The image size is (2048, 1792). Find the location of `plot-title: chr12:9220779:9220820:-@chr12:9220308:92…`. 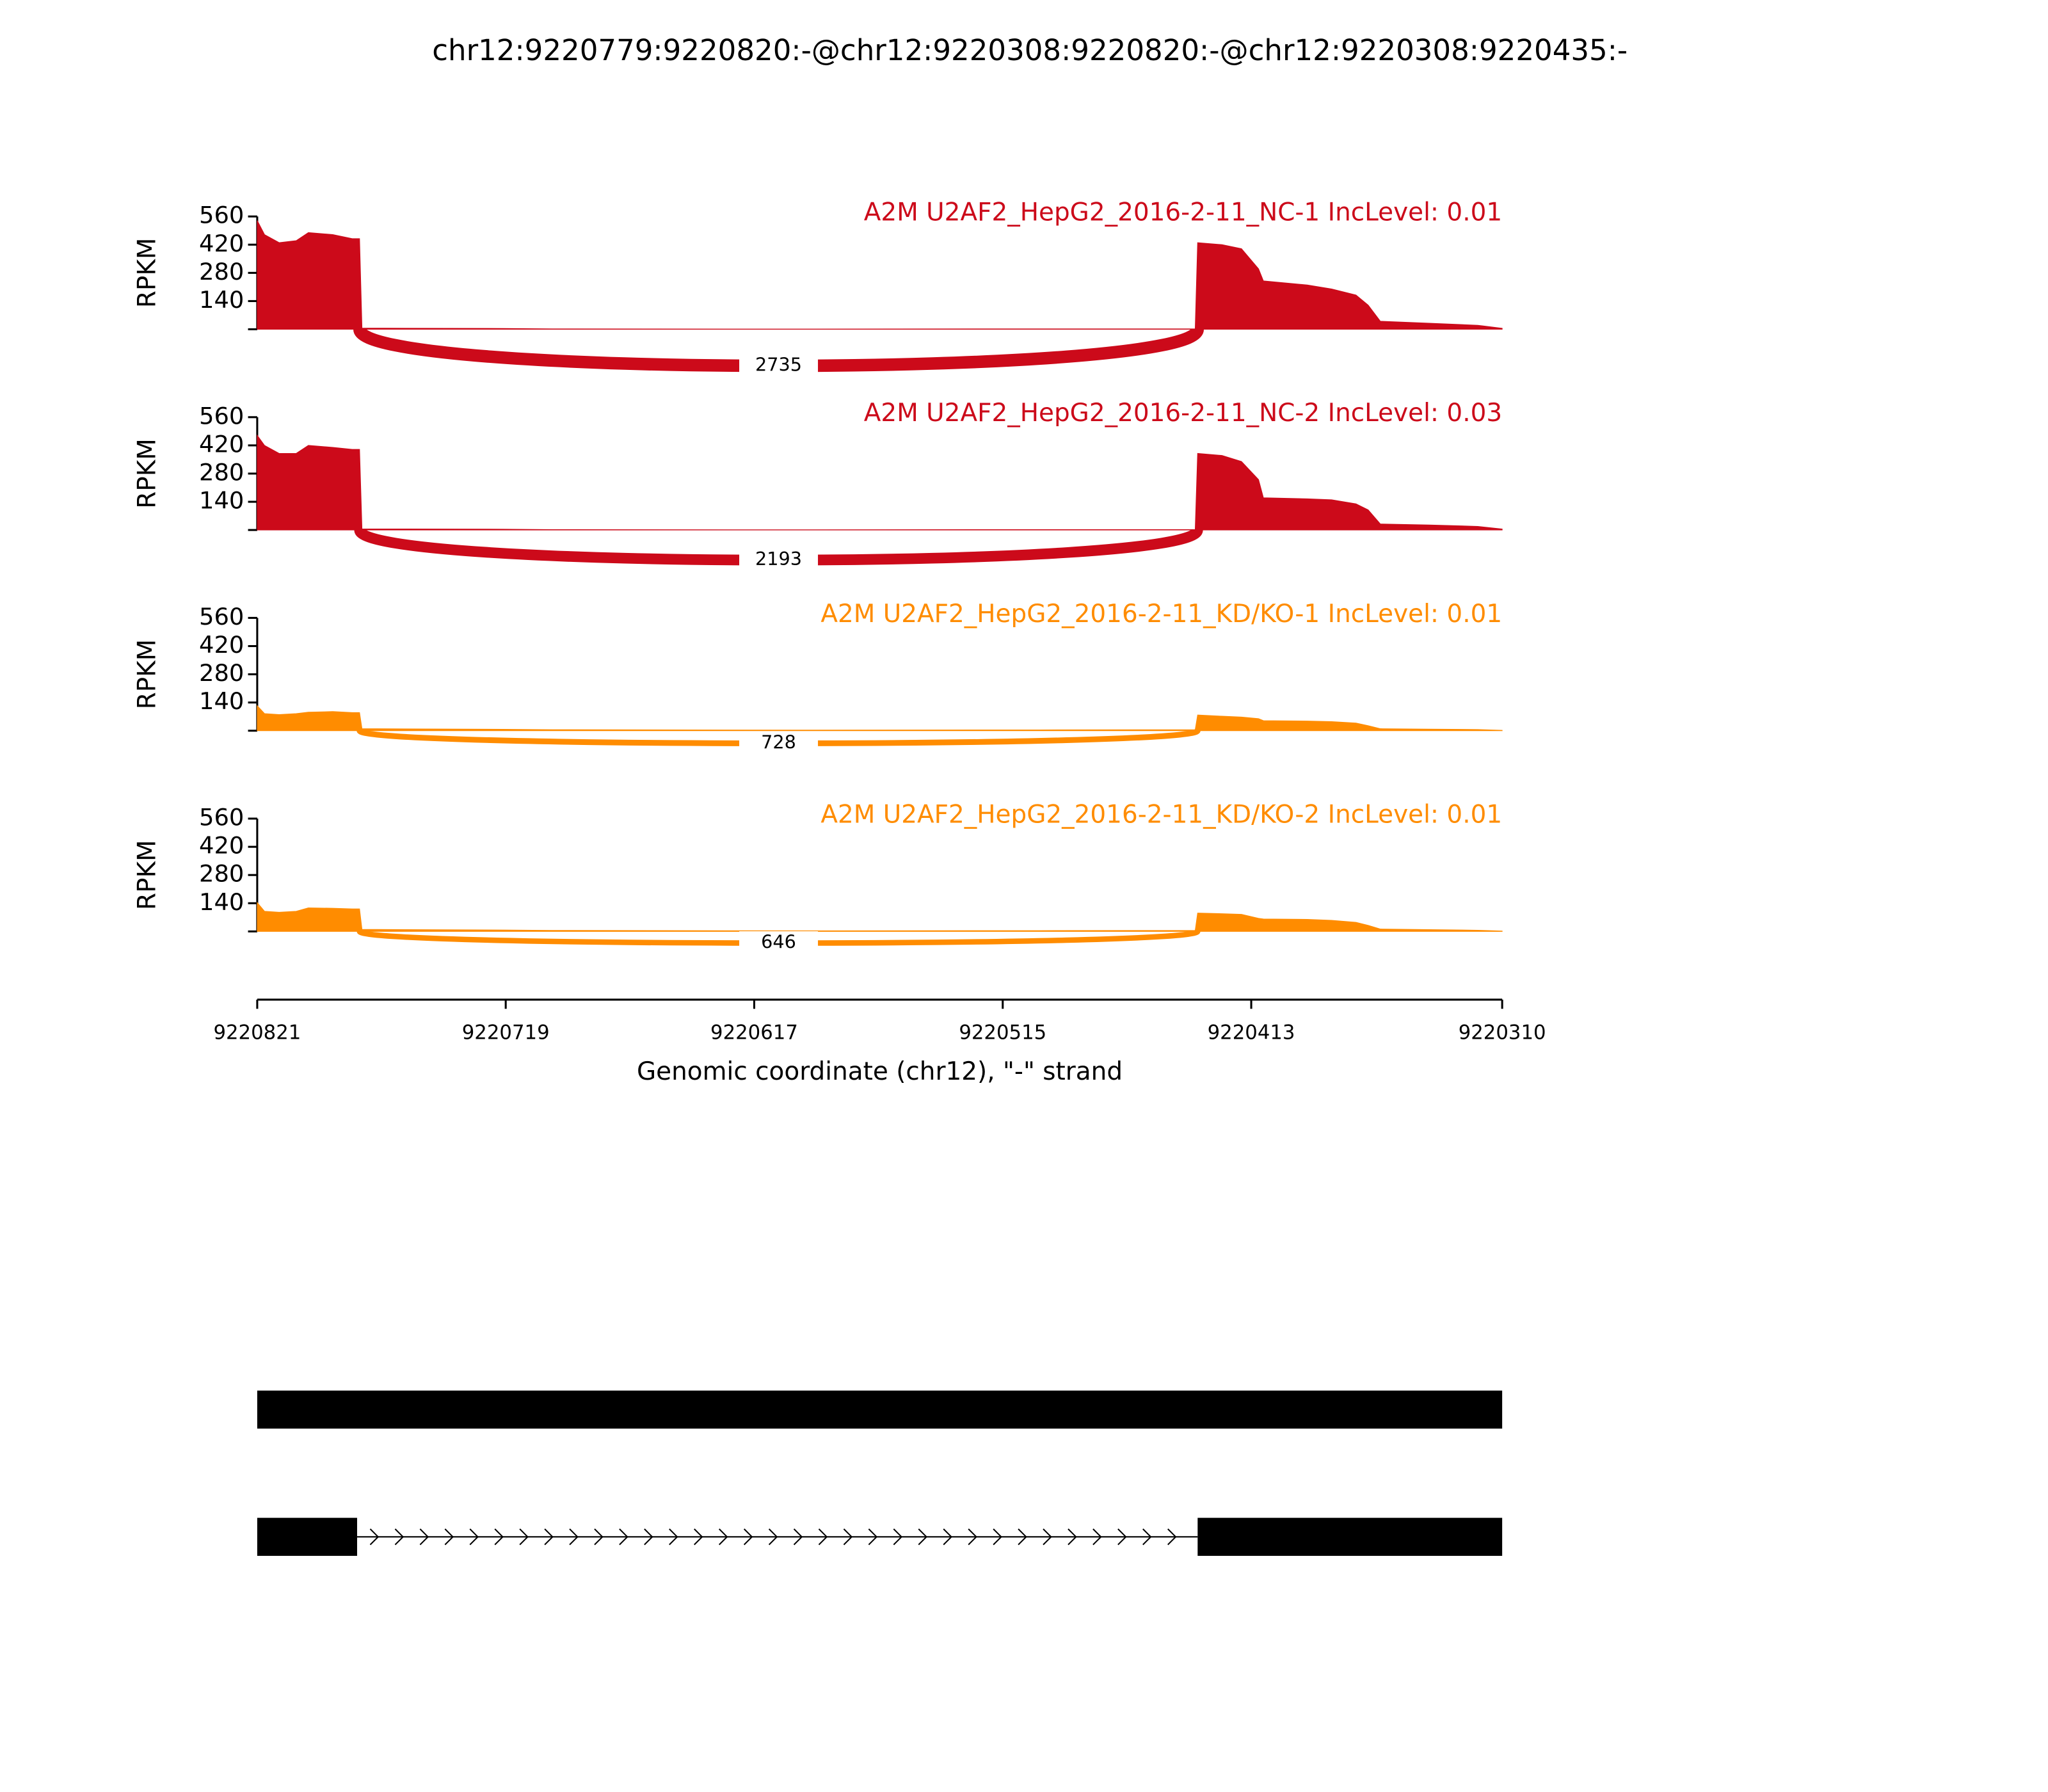

plot-title: chr12:9220779:9220820:-@chr12:9220308:92… is located at coordinates (1030, 50).